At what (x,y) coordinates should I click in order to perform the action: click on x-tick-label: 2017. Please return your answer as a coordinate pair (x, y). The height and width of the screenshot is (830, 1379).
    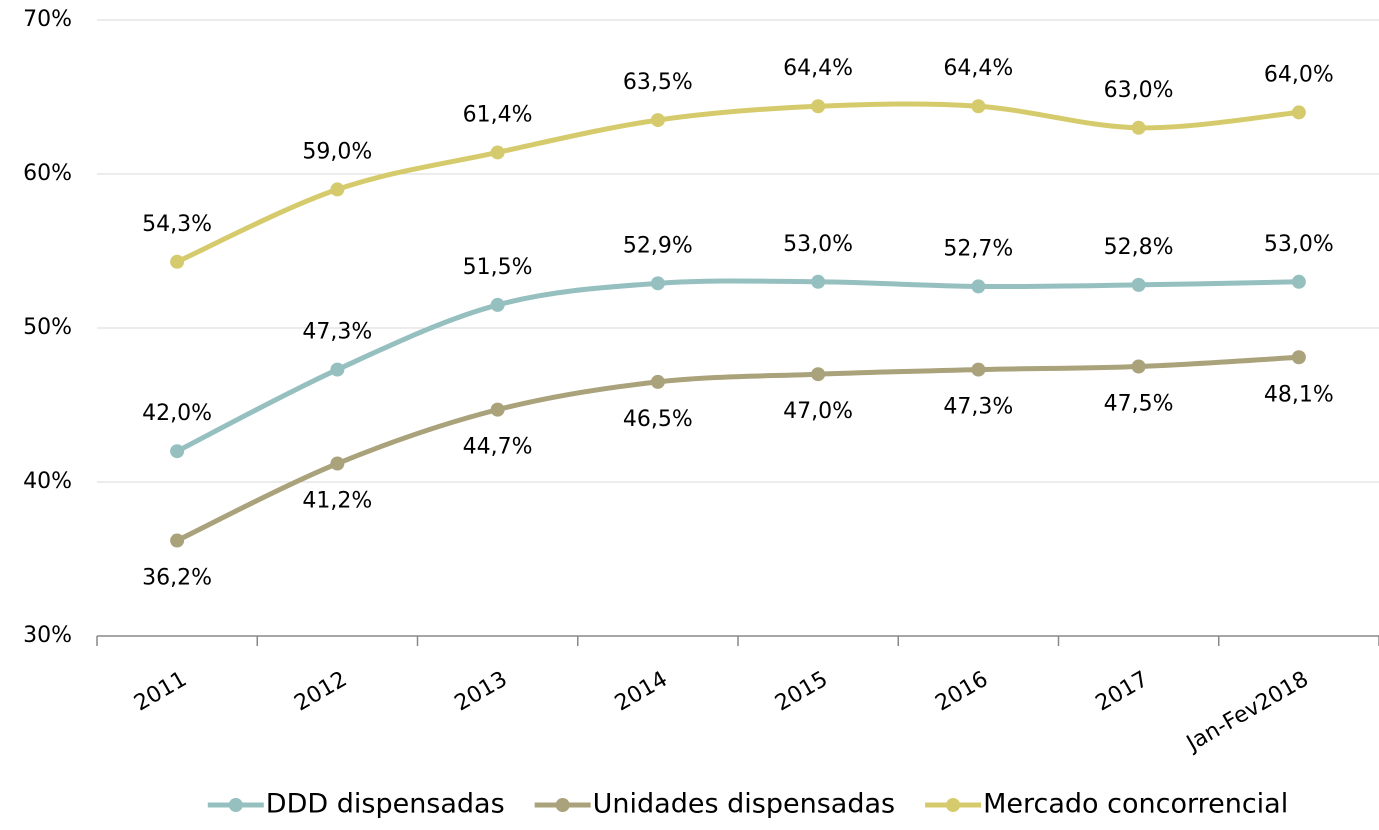
    Looking at the image, I should click on (1122, 692).